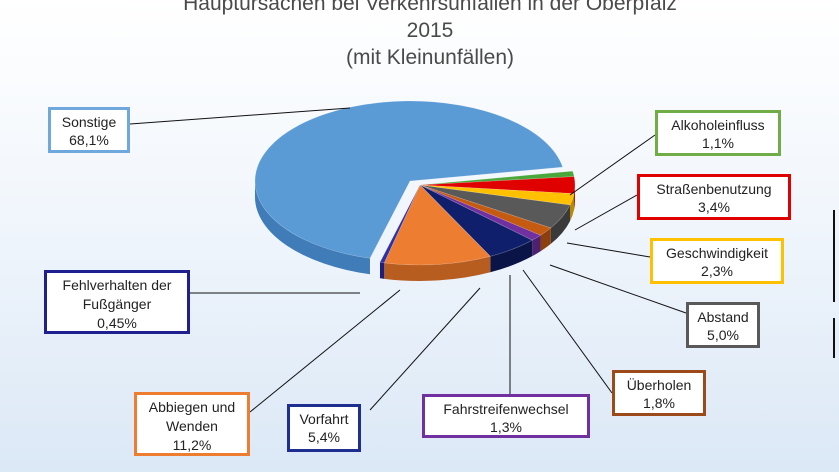  I want to click on label-geschwindigkeit-name: Geschwindigkeit, so click(717, 253).